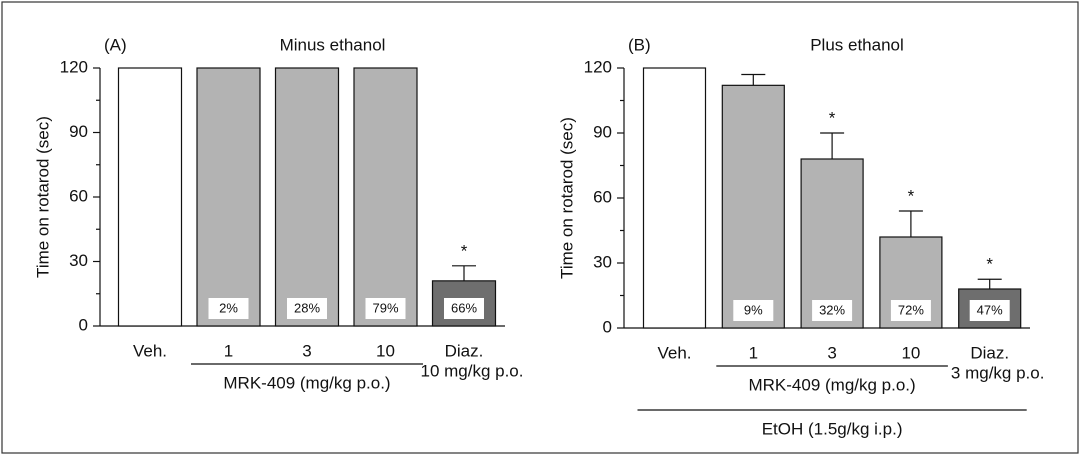  I want to click on bar-label: 2%, so click(228, 307).